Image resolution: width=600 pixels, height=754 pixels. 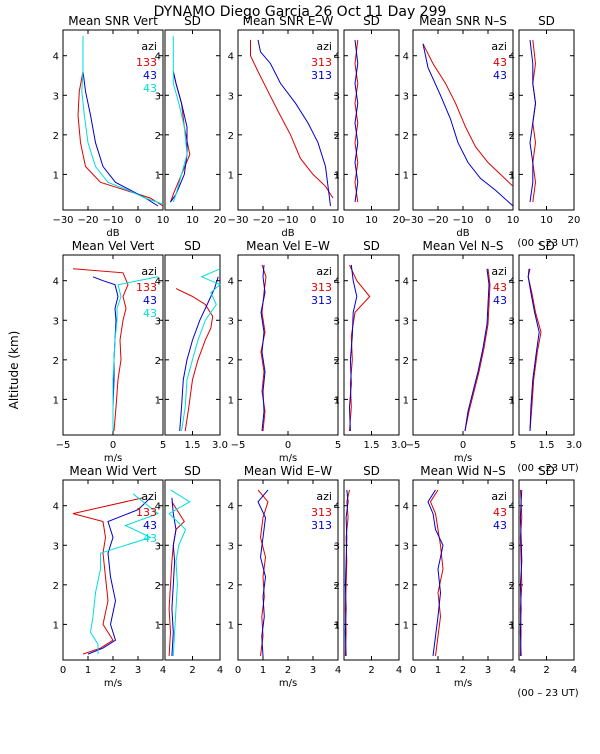 I want to click on panel-title: Mean Wid E–W, so click(x=288, y=471).